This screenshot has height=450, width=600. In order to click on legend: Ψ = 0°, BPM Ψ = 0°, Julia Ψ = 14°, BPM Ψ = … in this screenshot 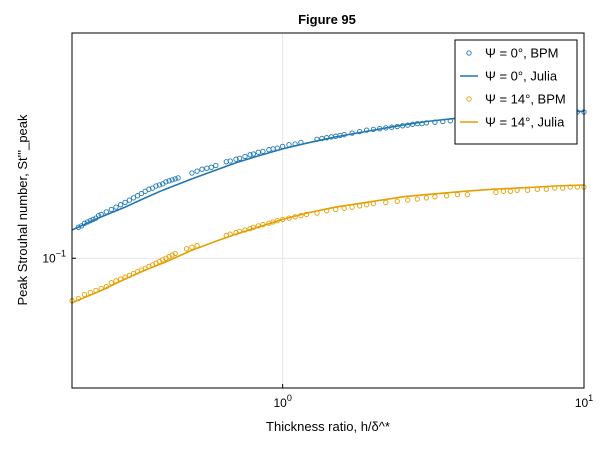, I will do `click(516, 92)`.